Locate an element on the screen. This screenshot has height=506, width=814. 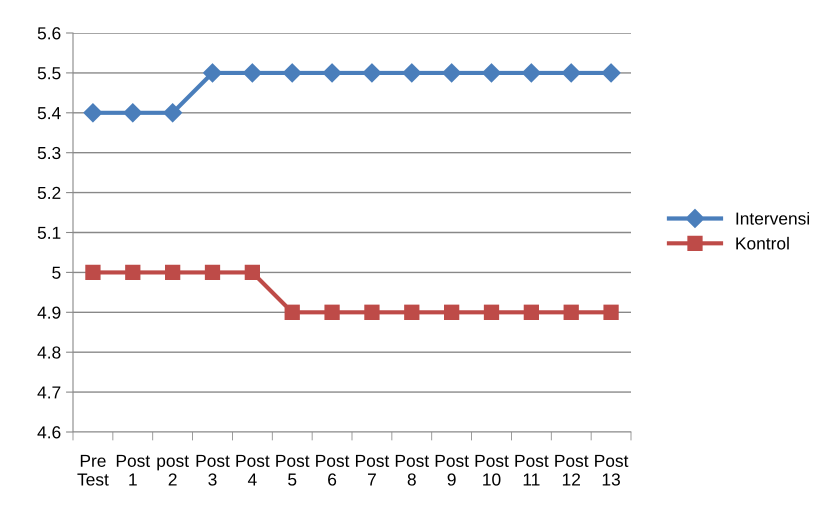
x-tick-label: Post 7 is located at coordinates (373, 470).